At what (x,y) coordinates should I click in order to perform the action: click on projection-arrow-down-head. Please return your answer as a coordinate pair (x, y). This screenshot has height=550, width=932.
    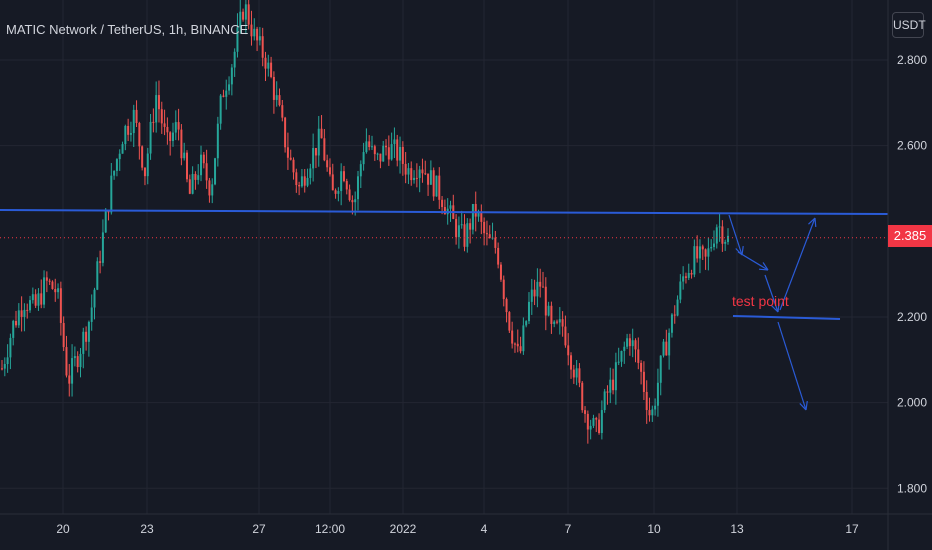
    Looking at the image, I should click on (806, 406).